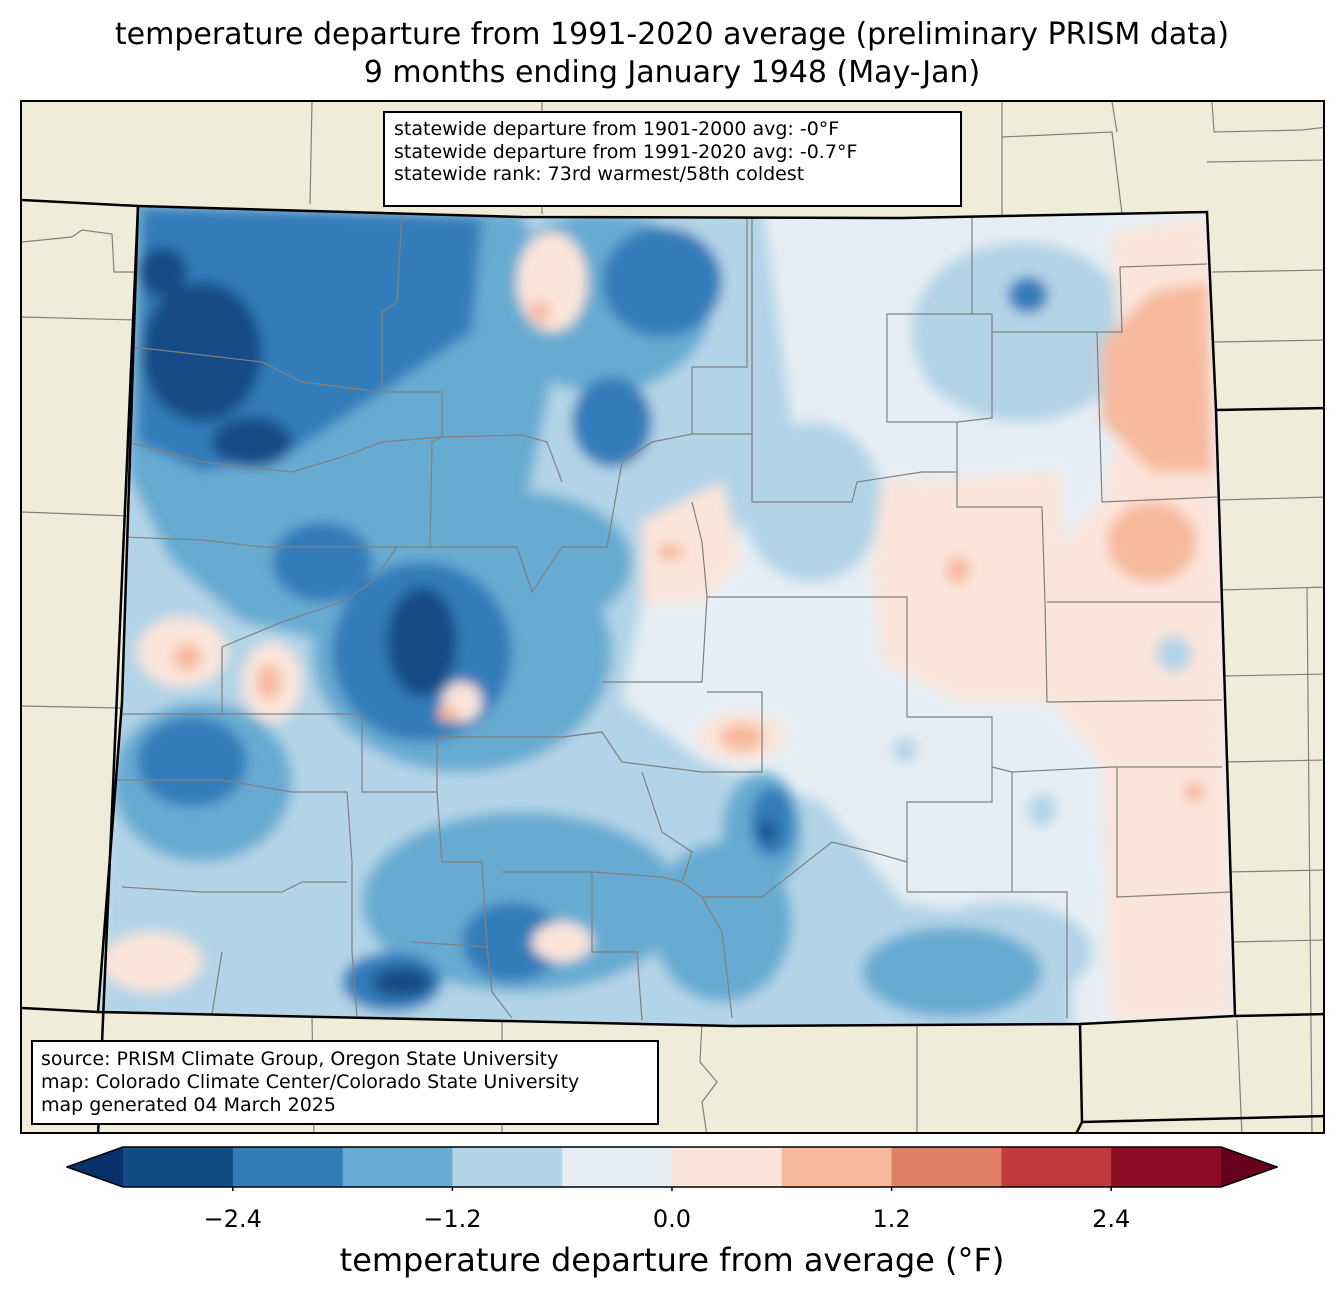 The height and width of the screenshot is (1299, 1344). I want to click on colorbar-tick-label: 2.4, so click(1111, 1219).